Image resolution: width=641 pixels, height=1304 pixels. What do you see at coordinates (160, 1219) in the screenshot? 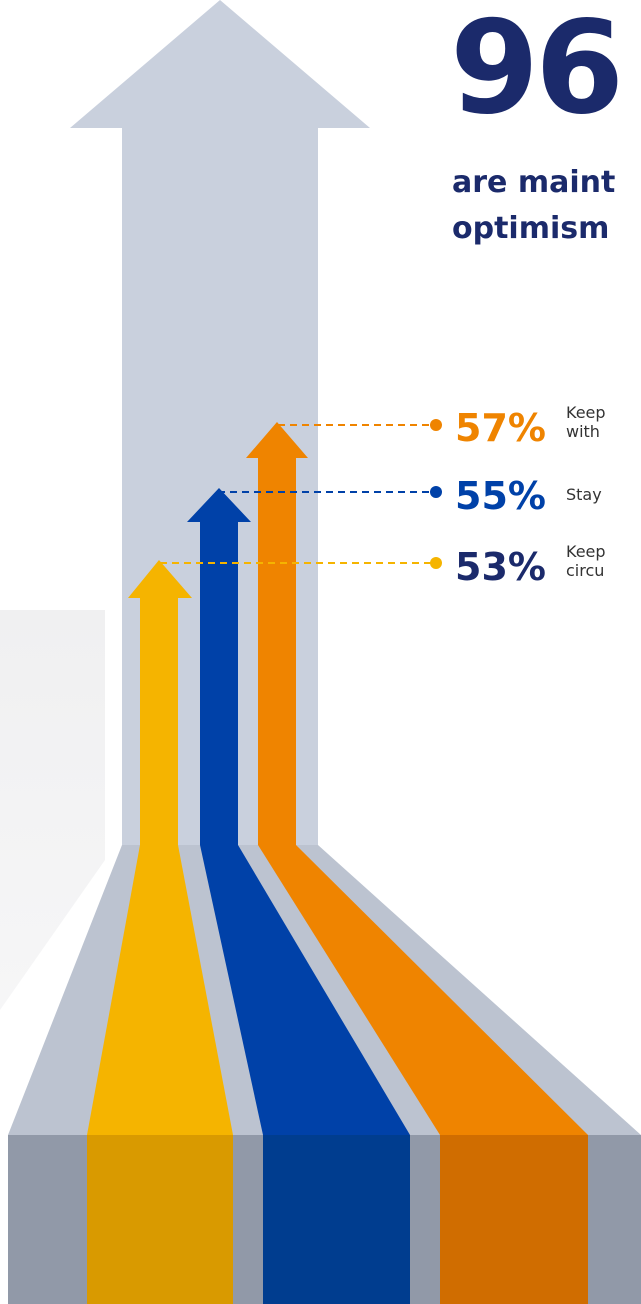
I see `yellow-block` at bounding box center [160, 1219].